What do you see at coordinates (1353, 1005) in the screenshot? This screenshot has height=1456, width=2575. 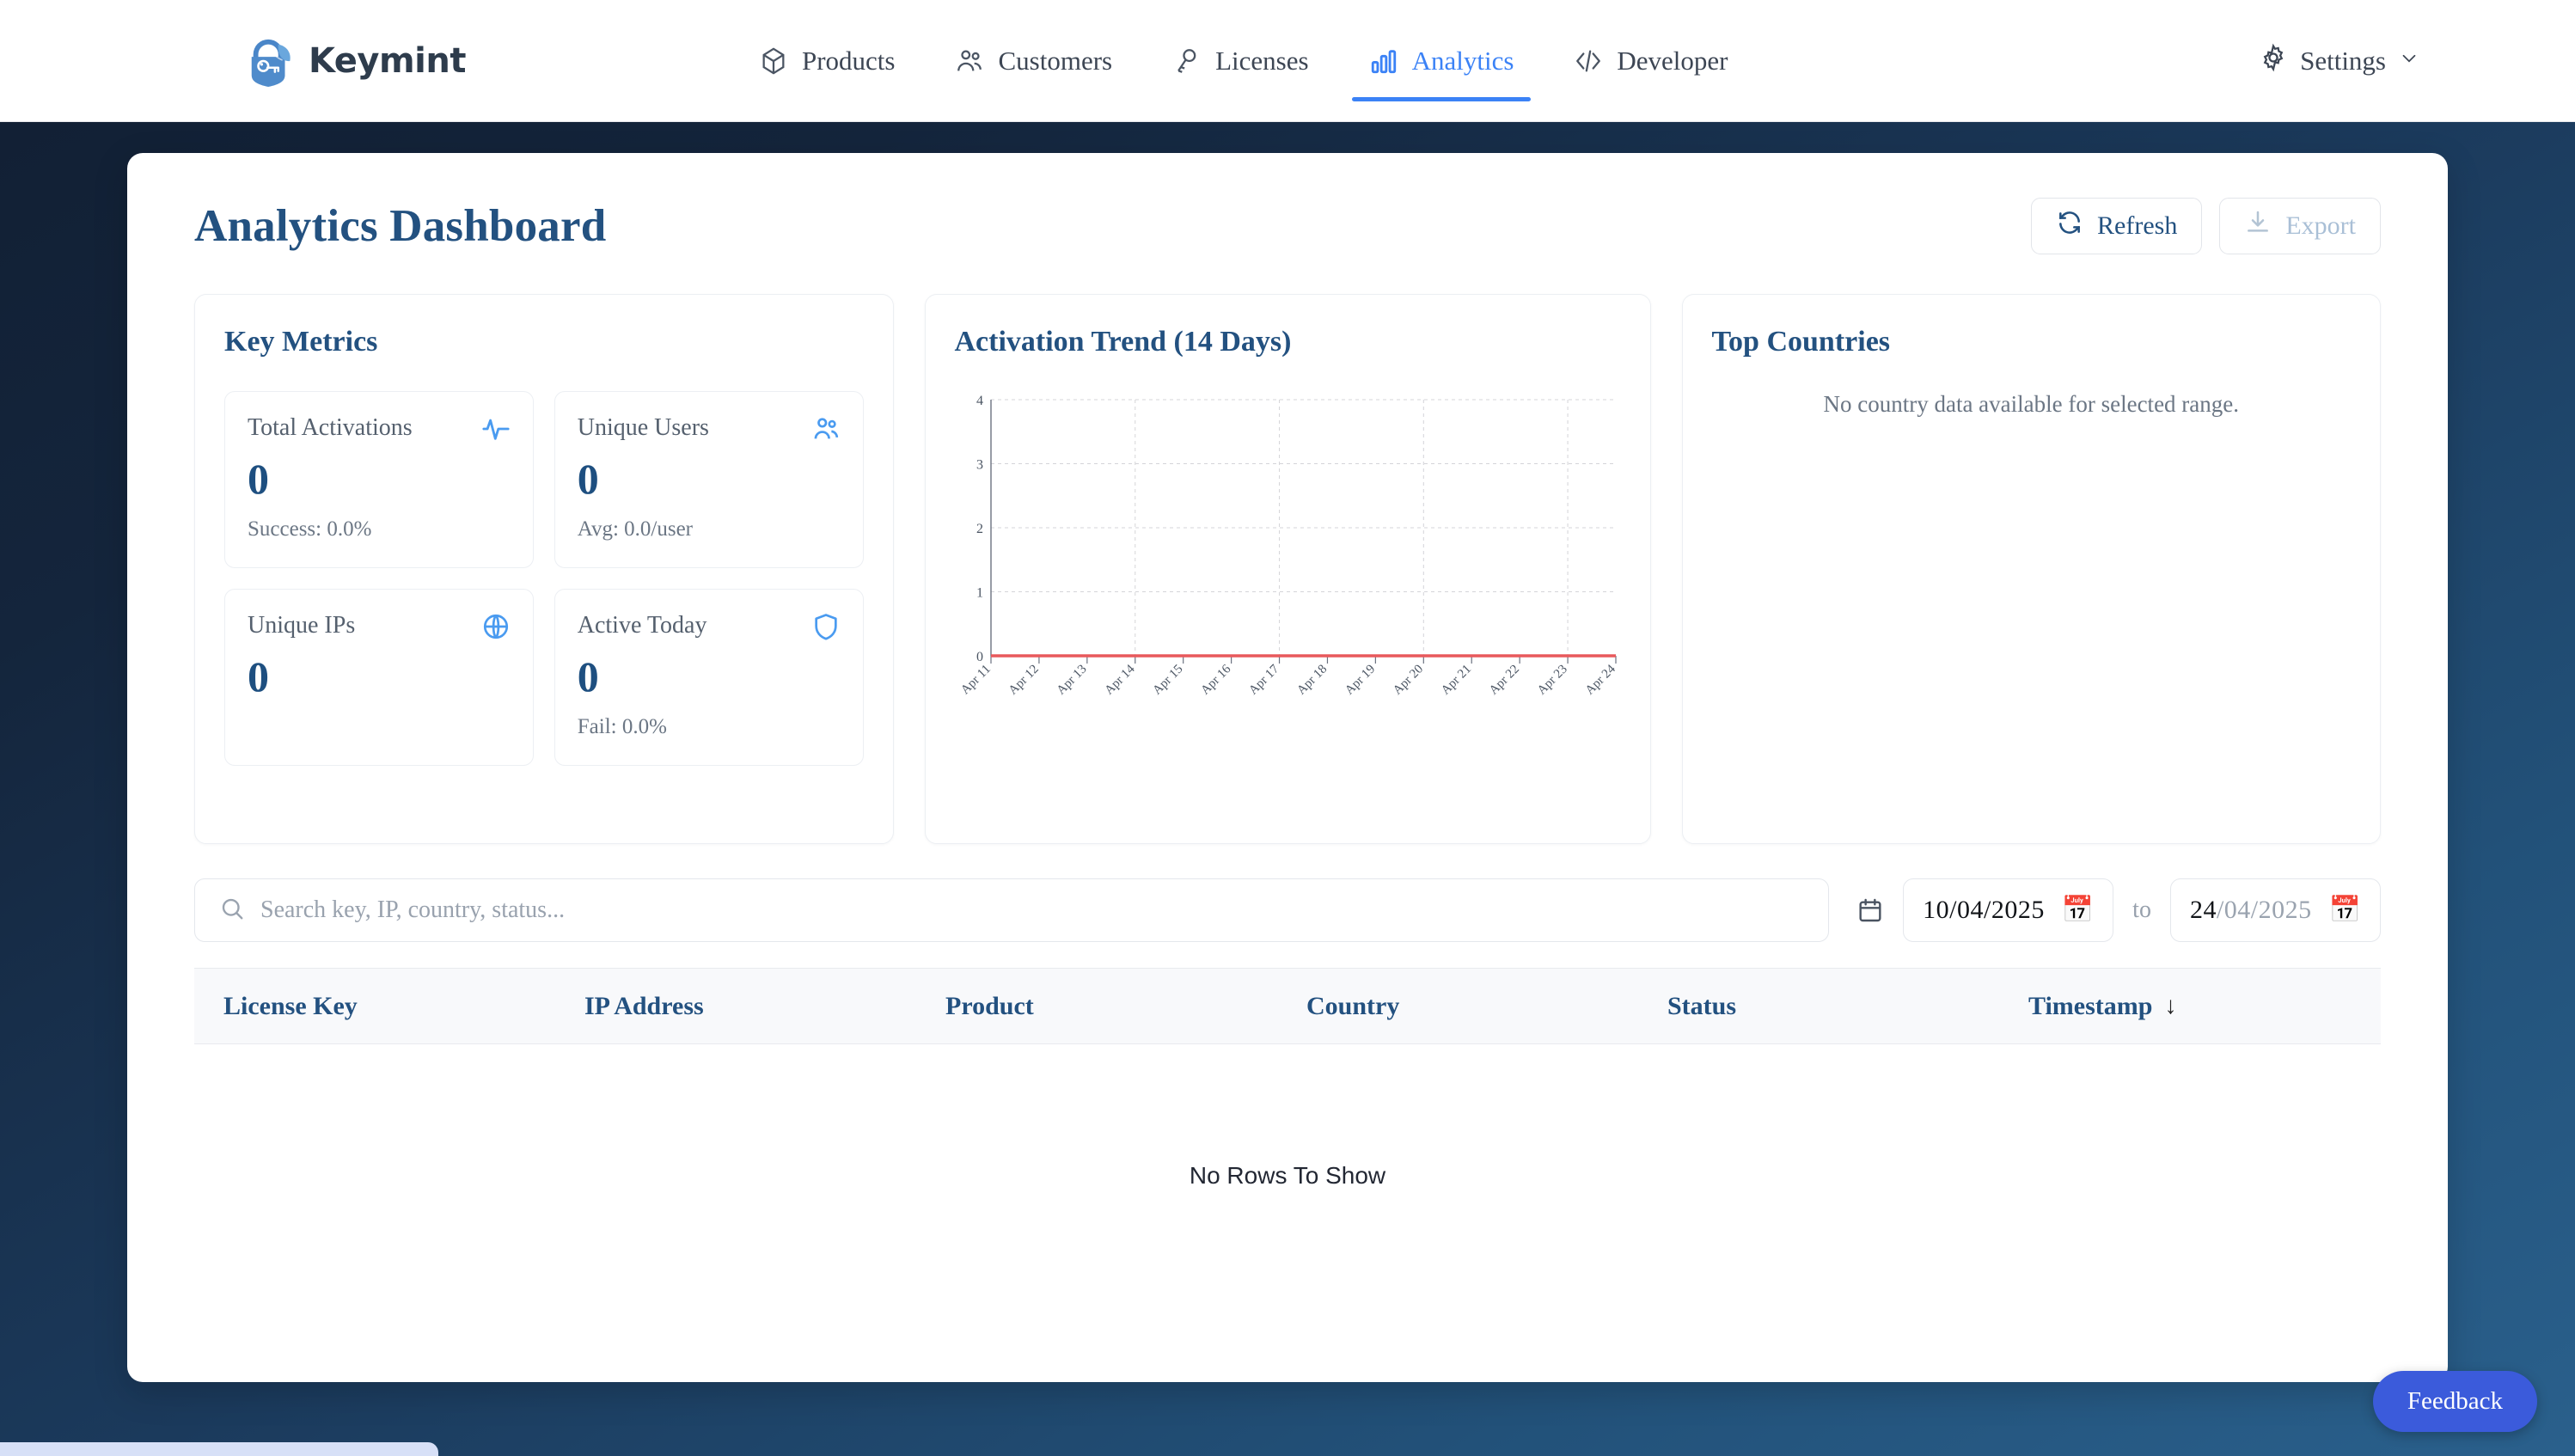 I see `column-header-country: Country` at bounding box center [1353, 1005].